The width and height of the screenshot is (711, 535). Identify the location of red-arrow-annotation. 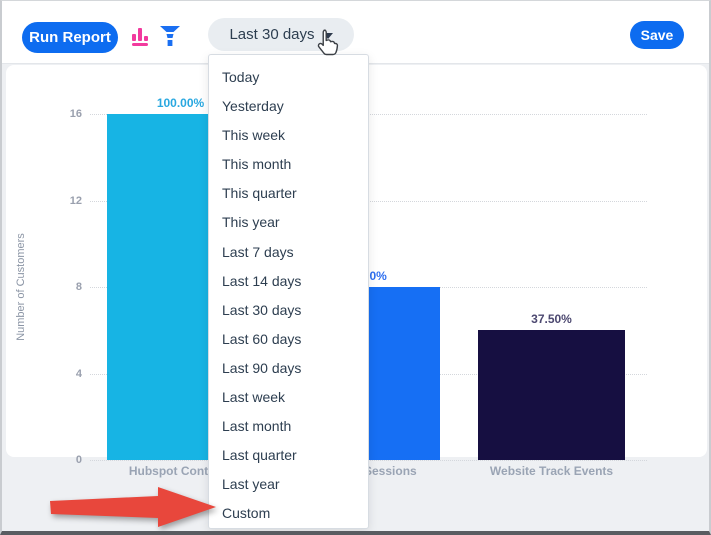
(133, 507).